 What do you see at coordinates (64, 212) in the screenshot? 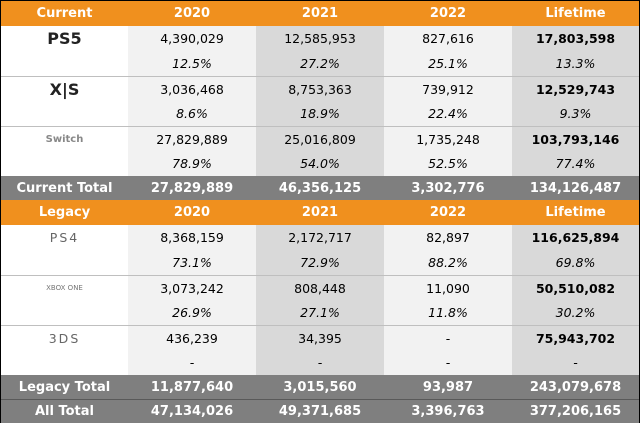
I see `legacy-header-row-cell: Legacy` at bounding box center [64, 212].